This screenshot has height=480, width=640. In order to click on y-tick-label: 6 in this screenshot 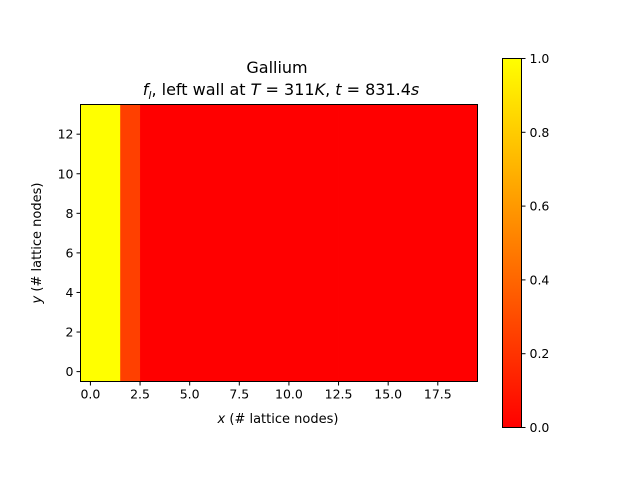, I will do `click(70, 252)`.